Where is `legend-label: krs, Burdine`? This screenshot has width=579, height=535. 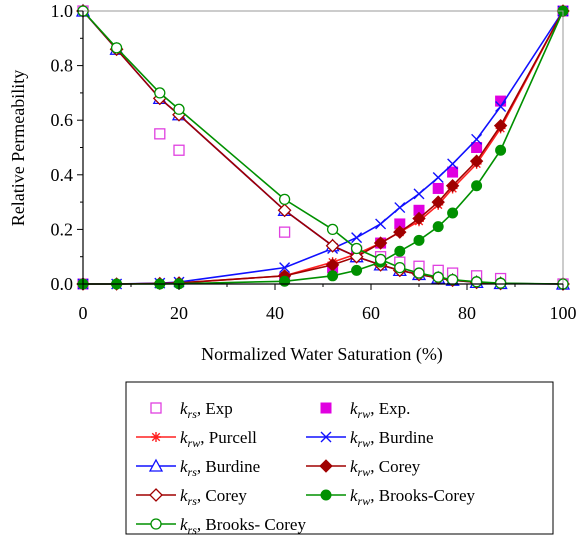
legend-label: krs, Burdine is located at coordinates (220, 468).